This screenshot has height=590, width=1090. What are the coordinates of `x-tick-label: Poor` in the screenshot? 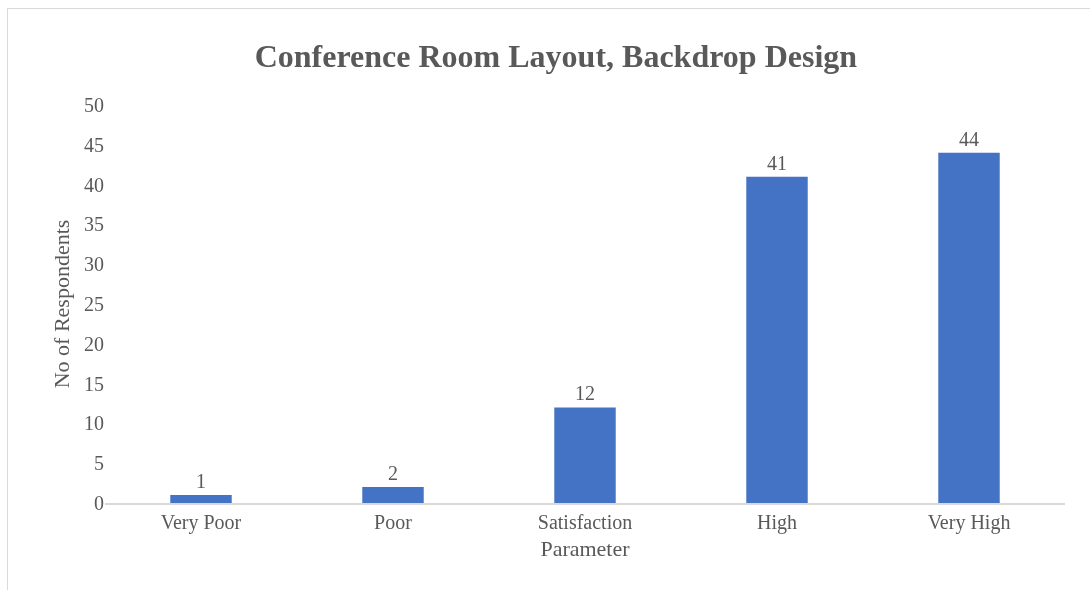 It's located at (393, 521).